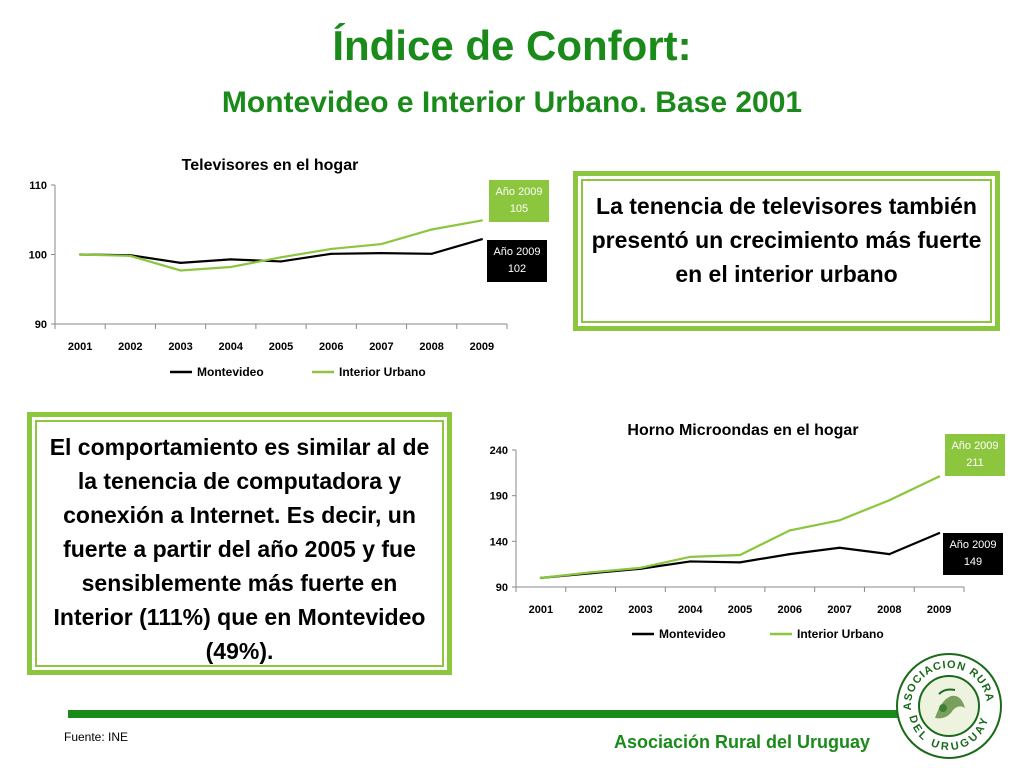 This screenshot has height=768, width=1024. Describe the element at coordinates (973, 562) in the screenshot. I see `annotation-value: 149` at that location.